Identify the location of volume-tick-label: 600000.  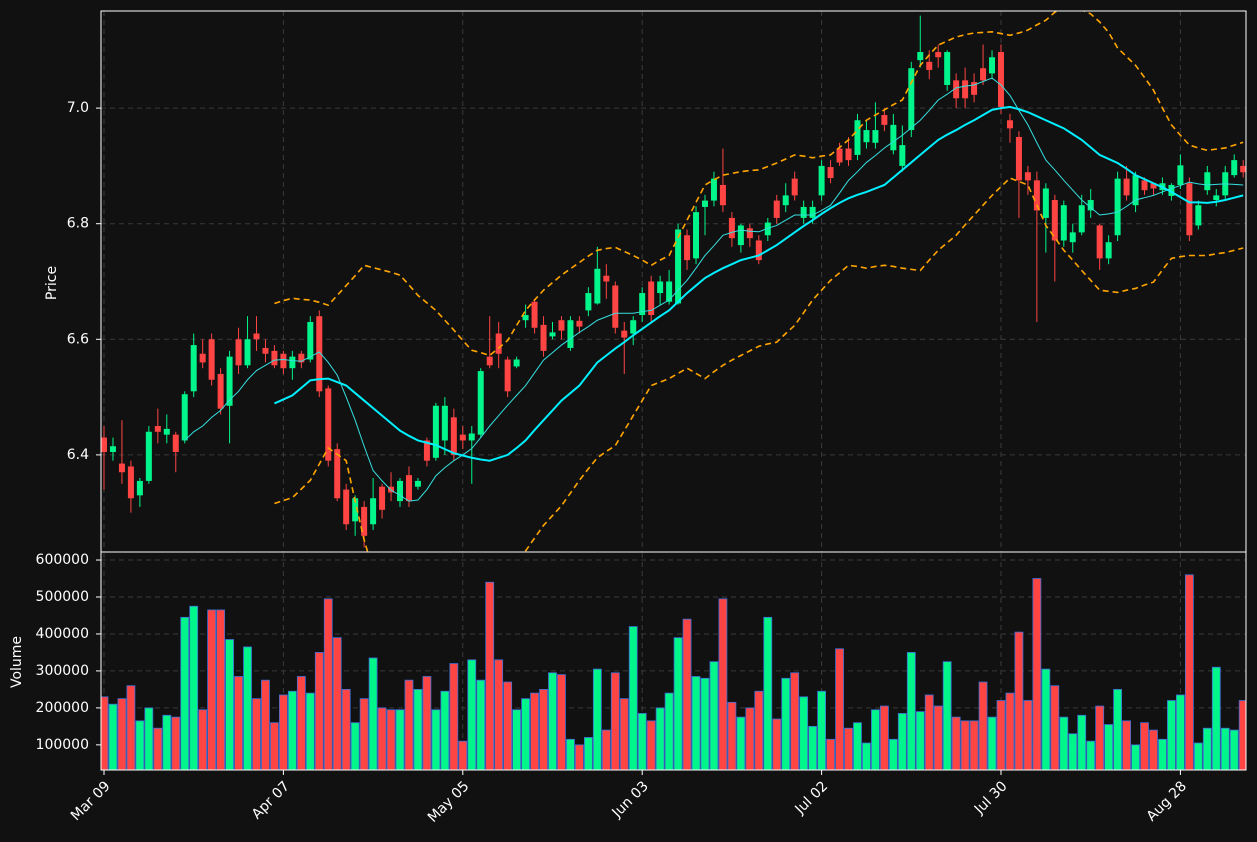
(62, 560).